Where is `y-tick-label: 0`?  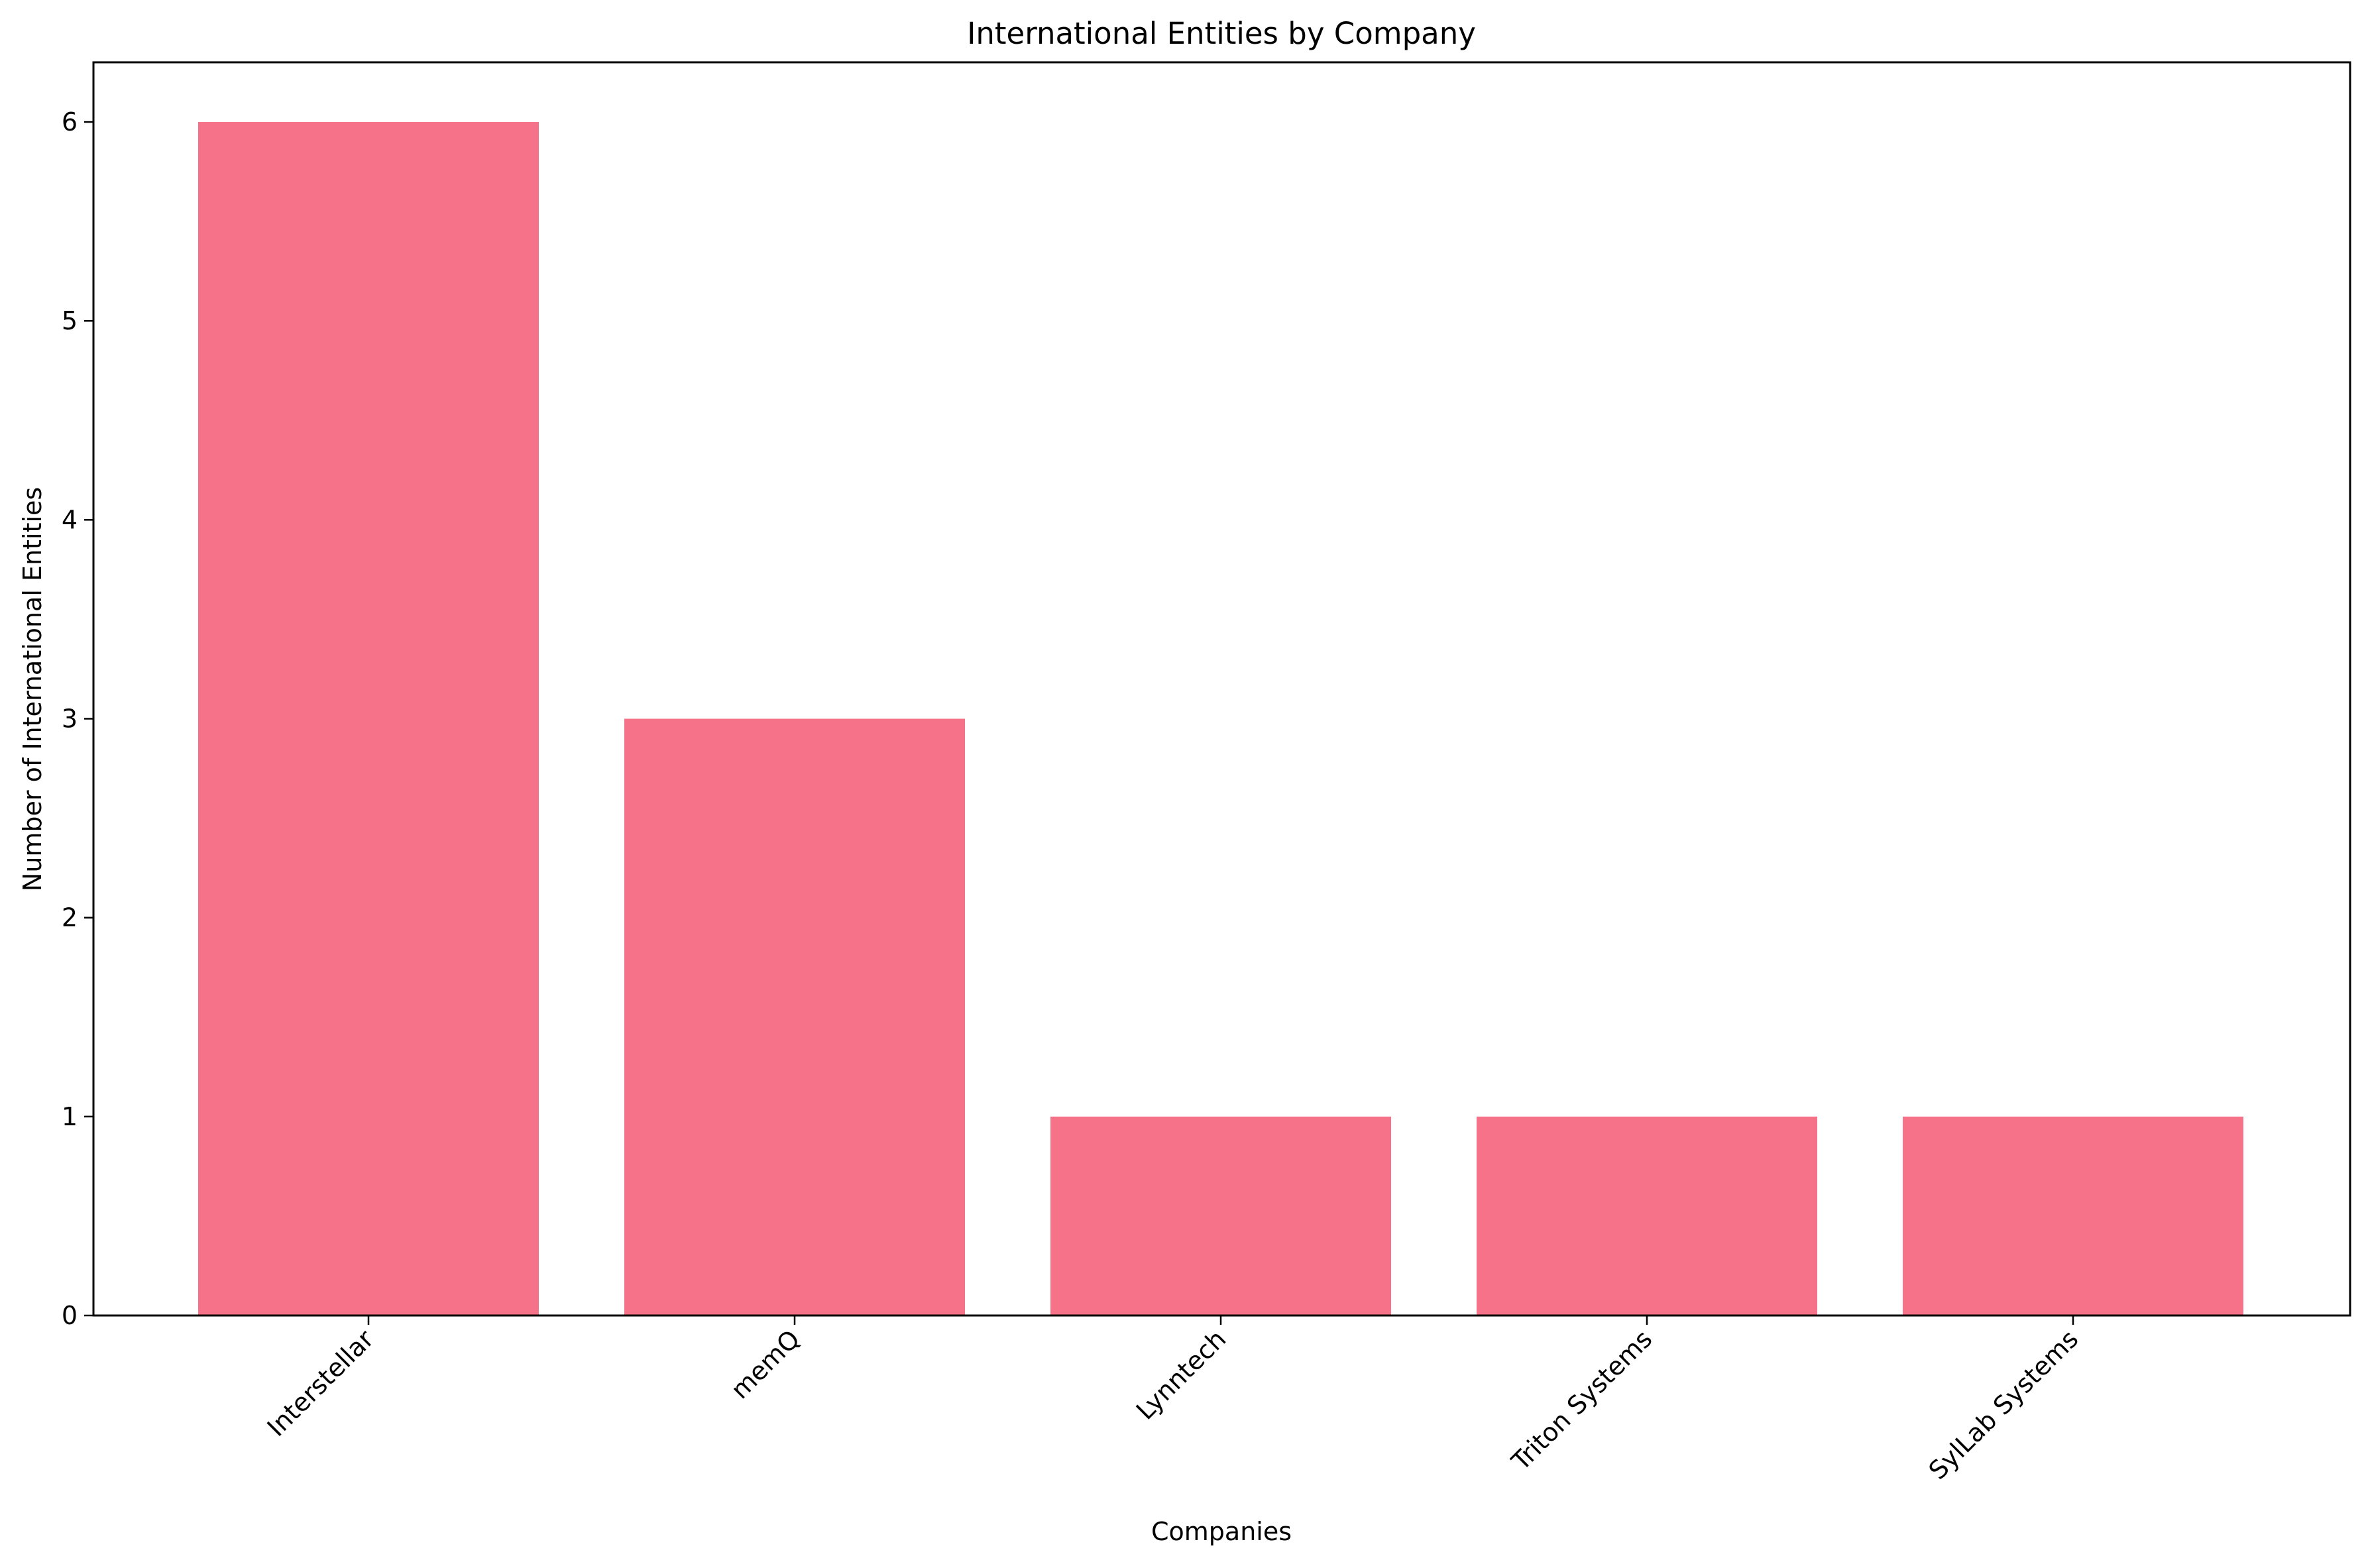 y-tick-label: 0 is located at coordinates (70, 1316).